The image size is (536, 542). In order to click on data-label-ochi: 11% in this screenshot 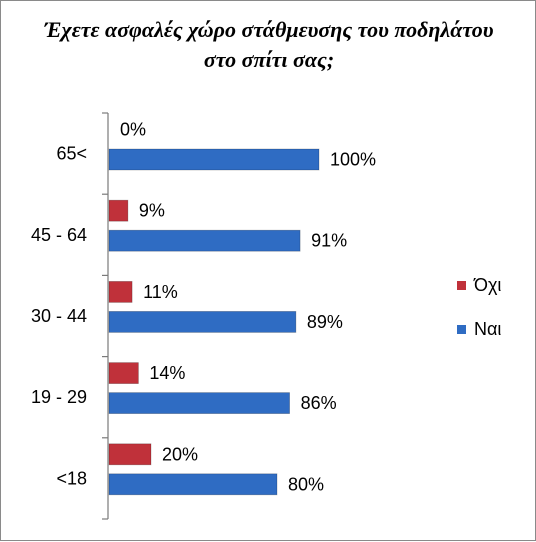, I will do `click(160, 292)`.